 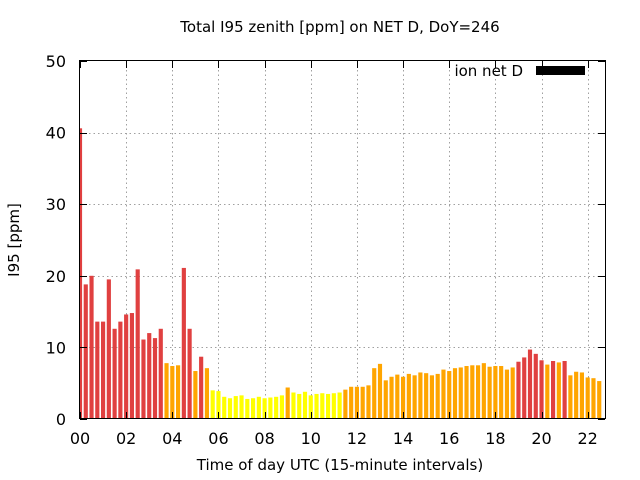 What do you see at coordinates (264, 438) in the screenshot?
I see `x-tick-label: 08` at bounding box center [264, 438].